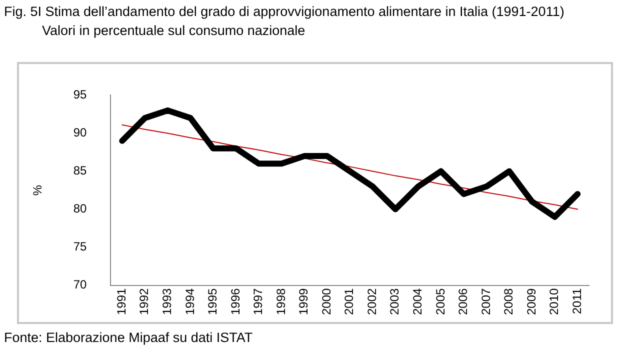 The height and width of the screenshot is (350, 643). I want to click on y-tick-label: 80, so click(80, 209).